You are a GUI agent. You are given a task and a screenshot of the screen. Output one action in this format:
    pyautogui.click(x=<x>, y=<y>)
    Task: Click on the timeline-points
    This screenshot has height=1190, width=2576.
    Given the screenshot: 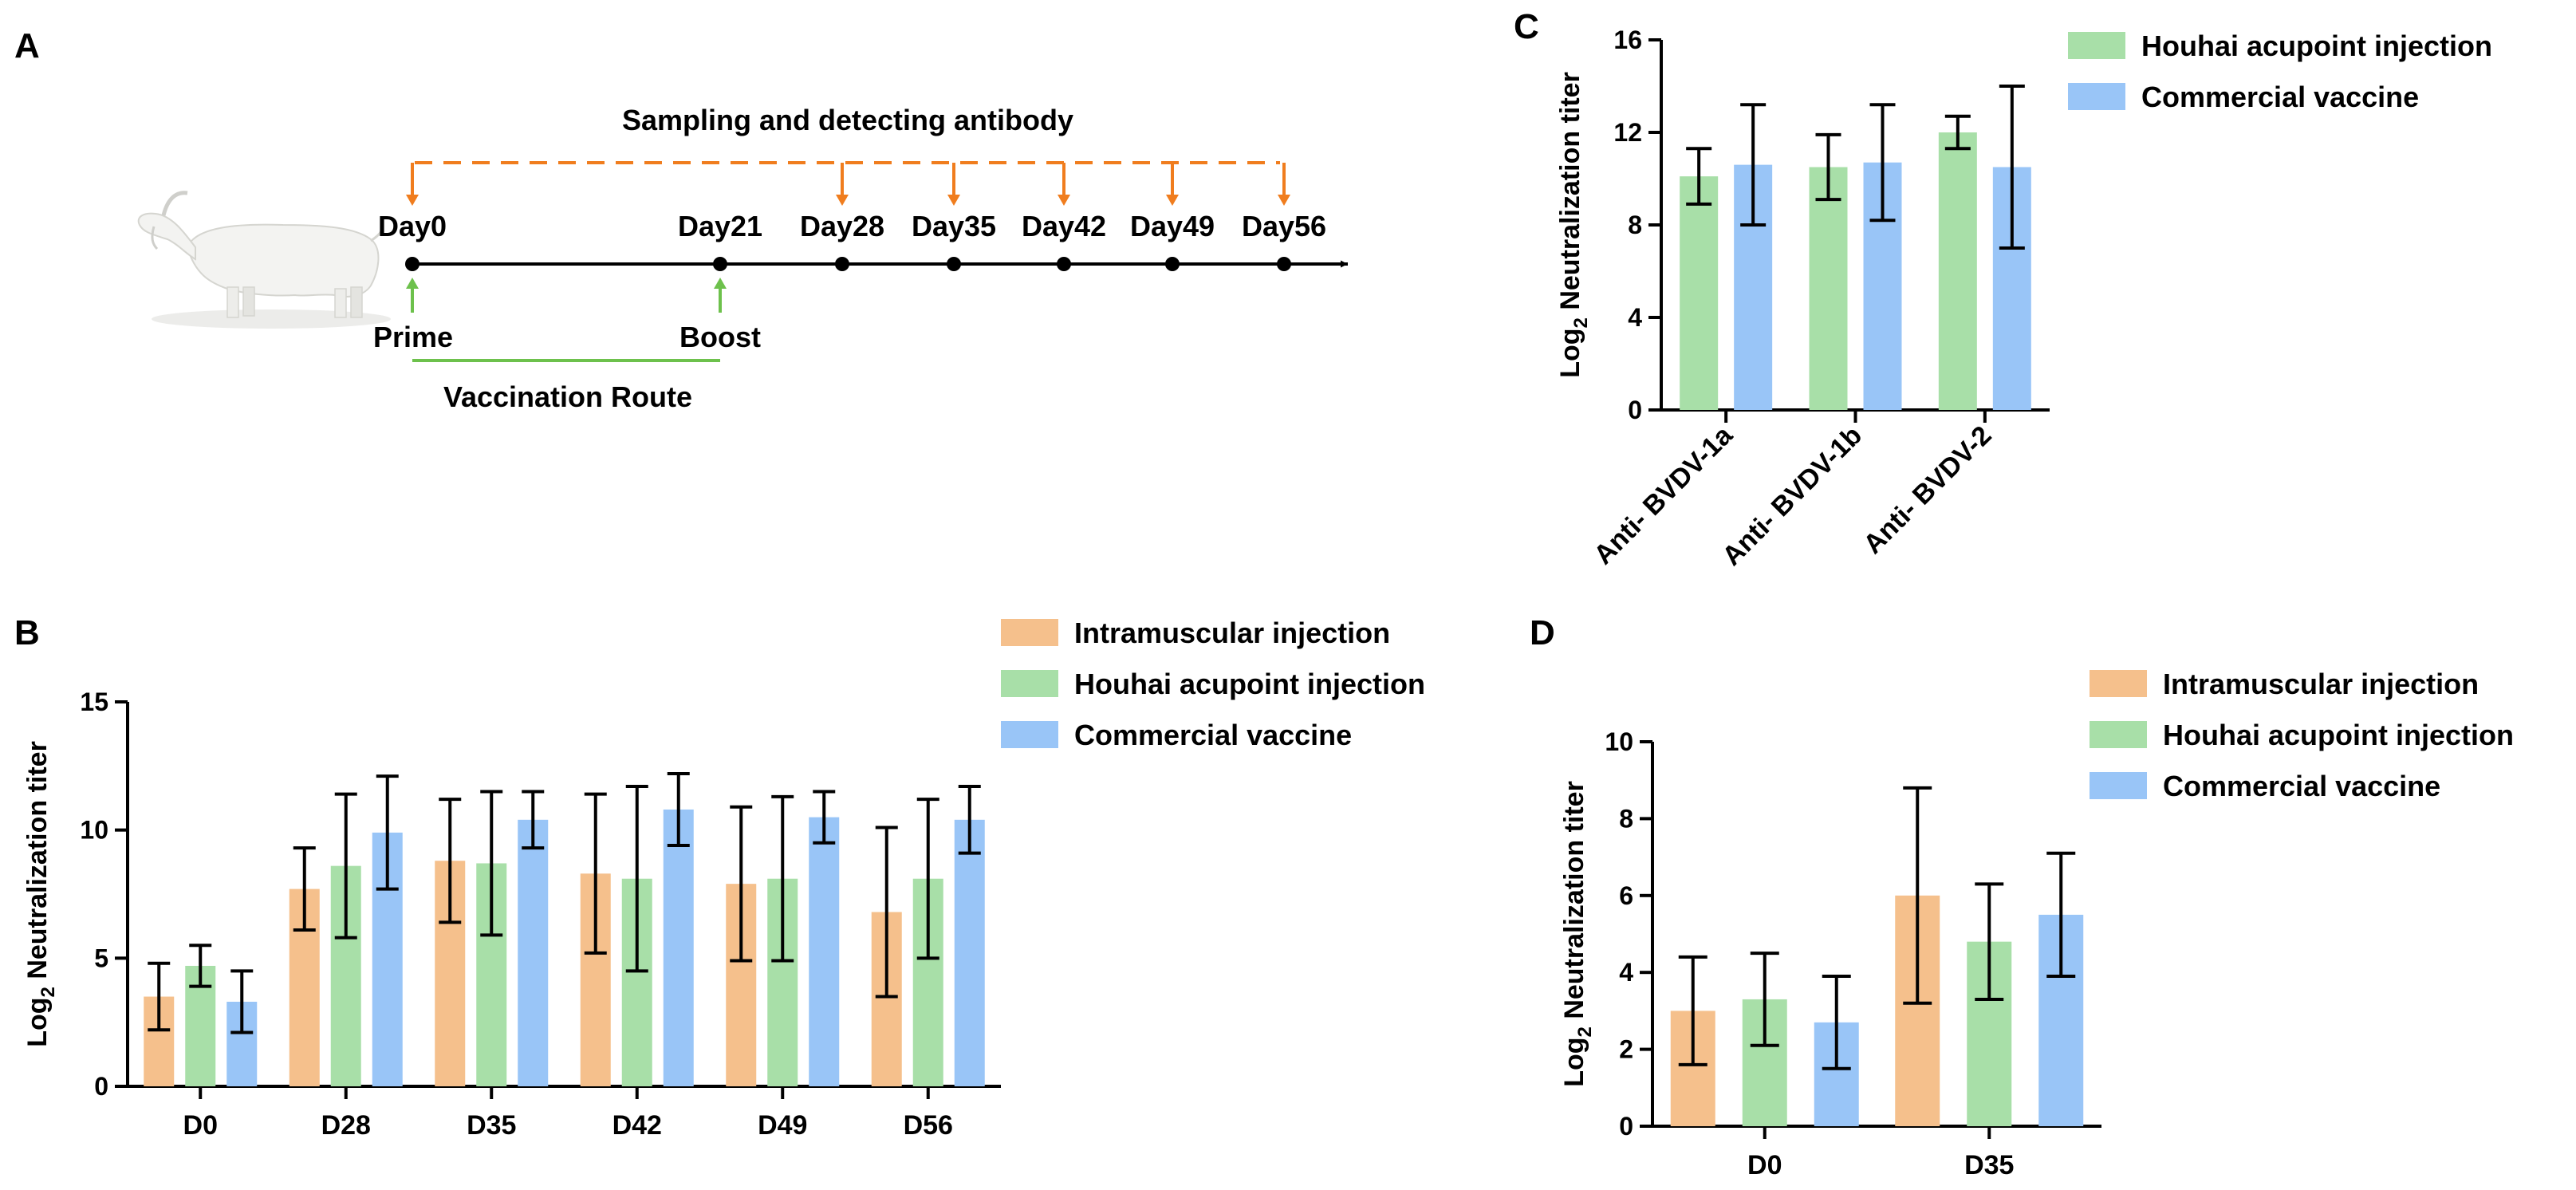 What is the action you would take?
    pyautogui.click(x=848, y=264)
    